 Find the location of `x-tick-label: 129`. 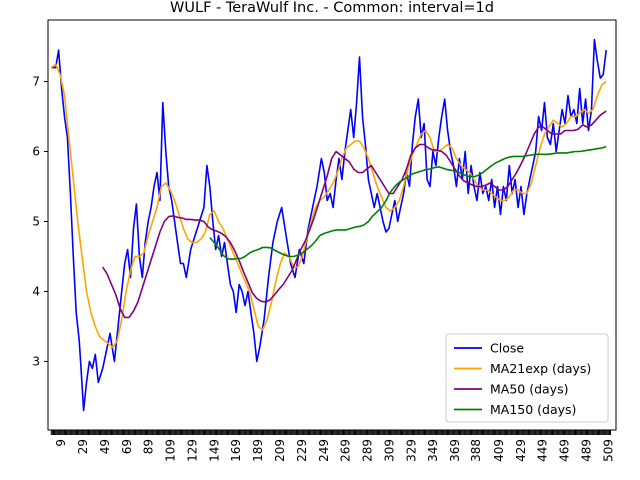

x-tick-label: 129 is located at coordinates (192, 450).